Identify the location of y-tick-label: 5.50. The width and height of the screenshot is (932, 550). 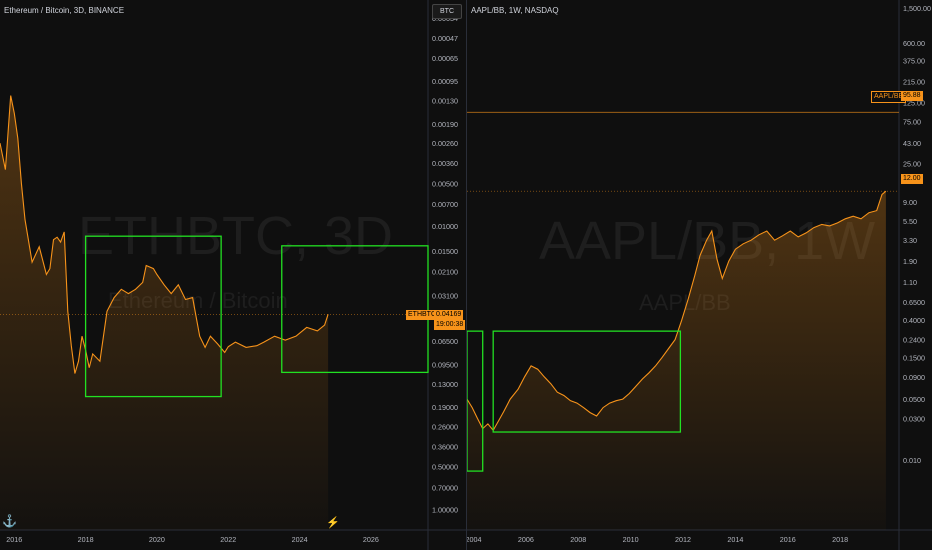
(910, 221).